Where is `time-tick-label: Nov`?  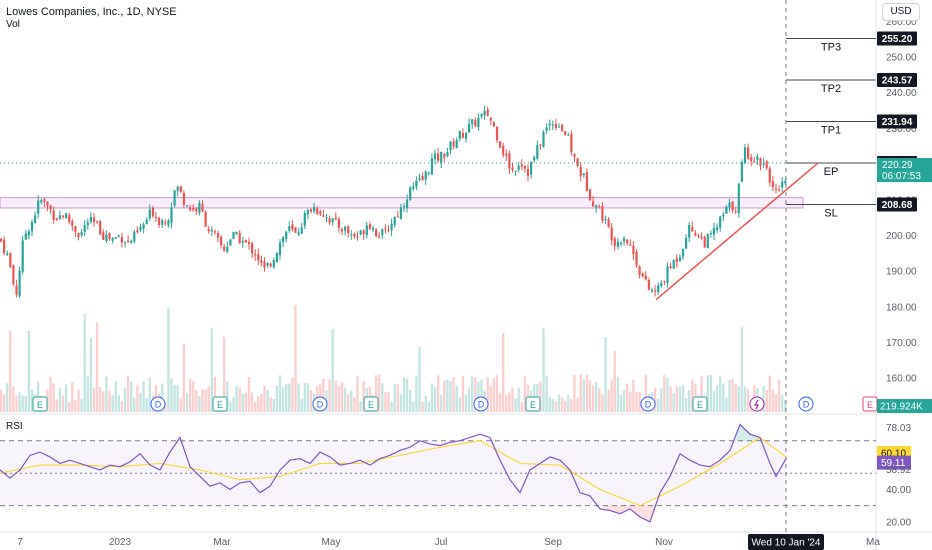 time-tick-label: Nov is located at coordinates (664, 542).